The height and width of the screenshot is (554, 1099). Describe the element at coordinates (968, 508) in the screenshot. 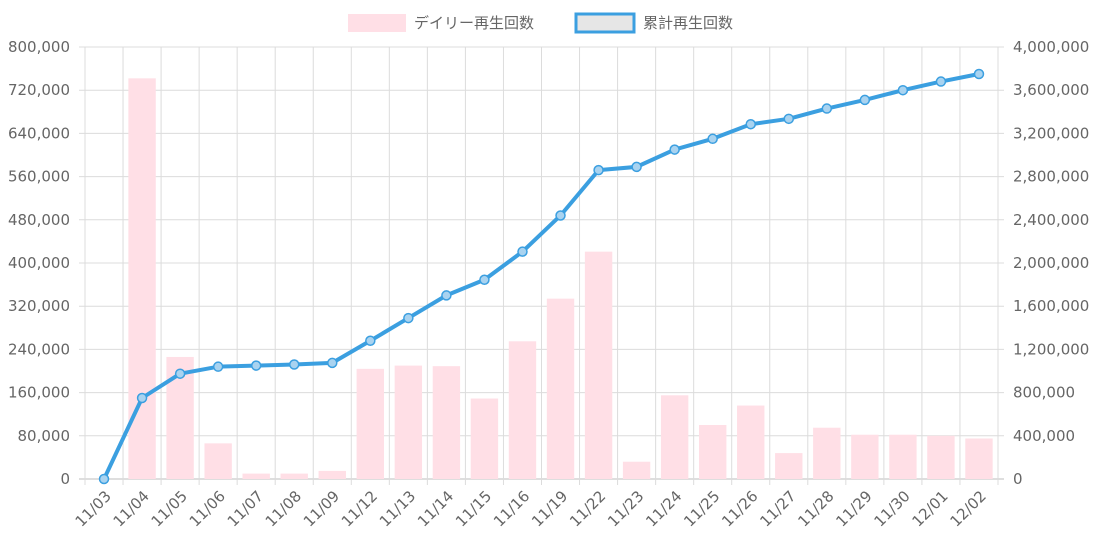

I see `x-tick-label: 12/02` at that location.